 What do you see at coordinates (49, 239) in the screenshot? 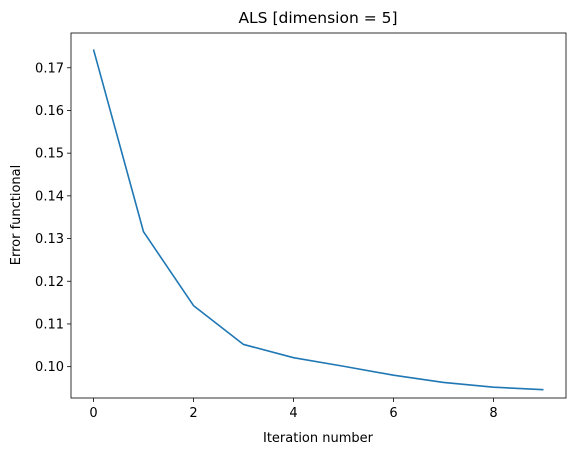
I see `y-tick-label: 0.13` at bounding box center [49, 239].